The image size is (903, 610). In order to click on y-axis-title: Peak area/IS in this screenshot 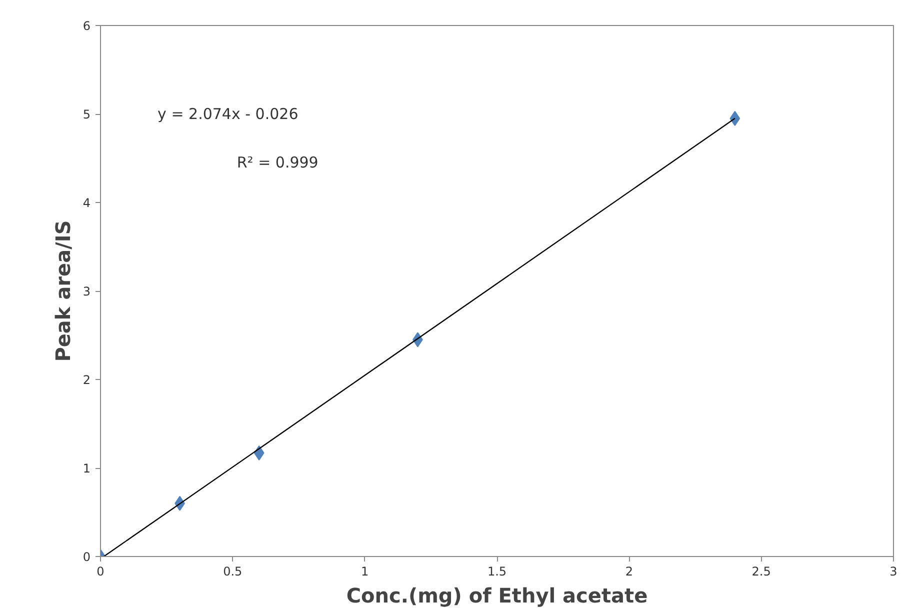, I will do `click(62, 291)`.